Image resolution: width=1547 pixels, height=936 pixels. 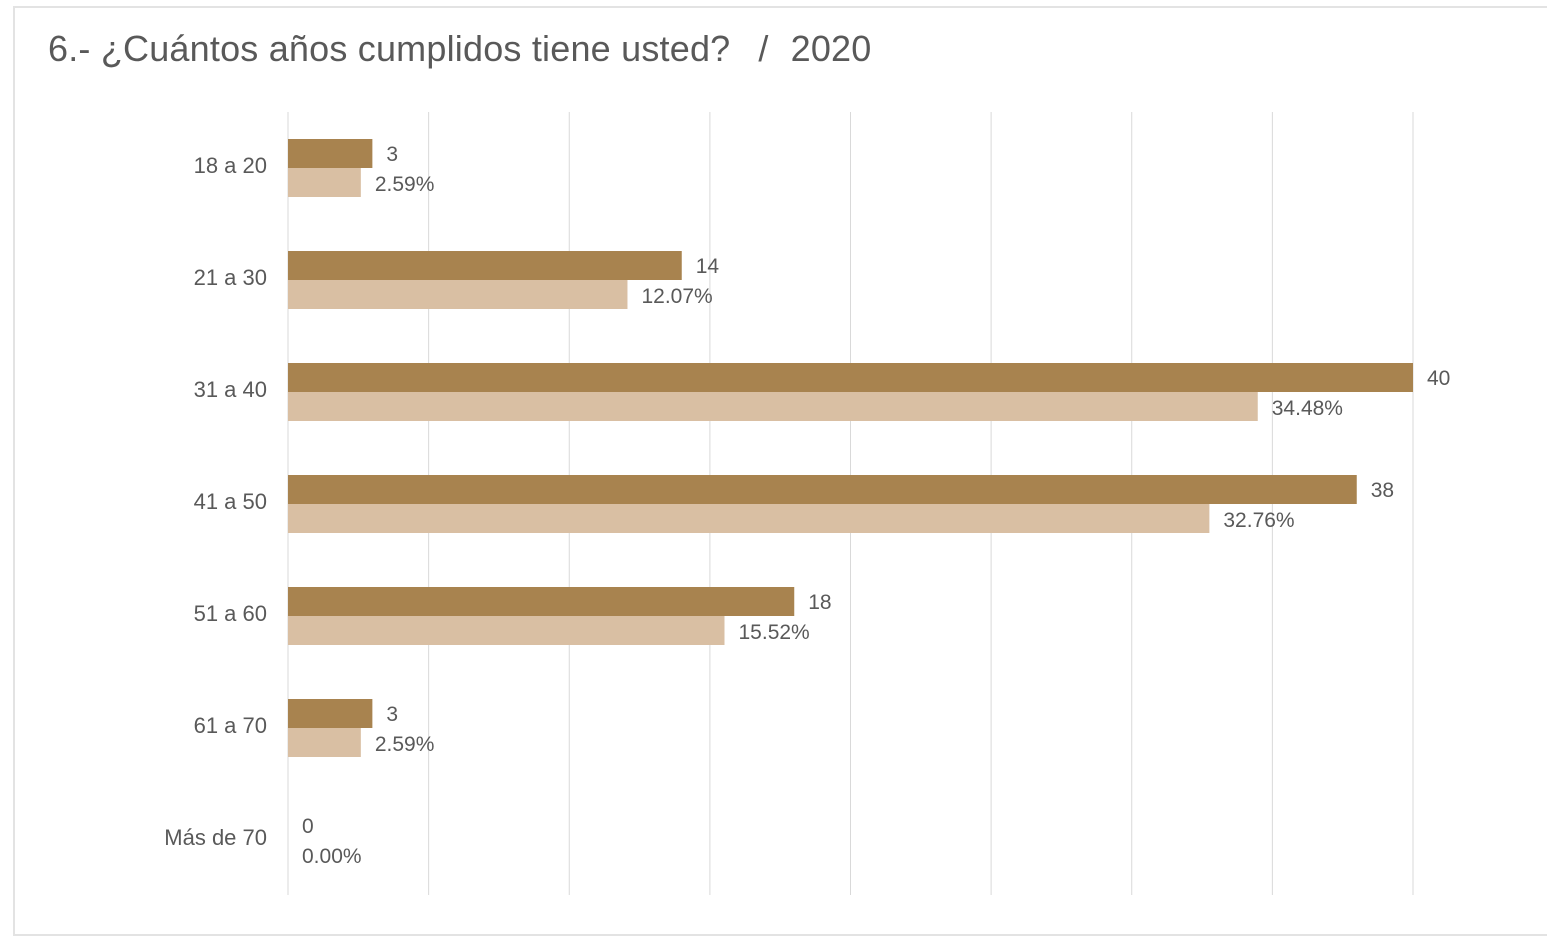 What do you see at coordinates (230, 389) in the screenshot?
I see `category-label: 31 a 40` at bounding box center [230, 389].